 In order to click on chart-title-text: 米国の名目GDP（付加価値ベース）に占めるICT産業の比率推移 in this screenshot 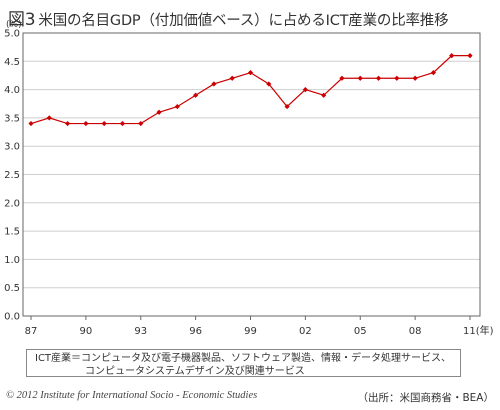, I will do `click(243, 21)`.